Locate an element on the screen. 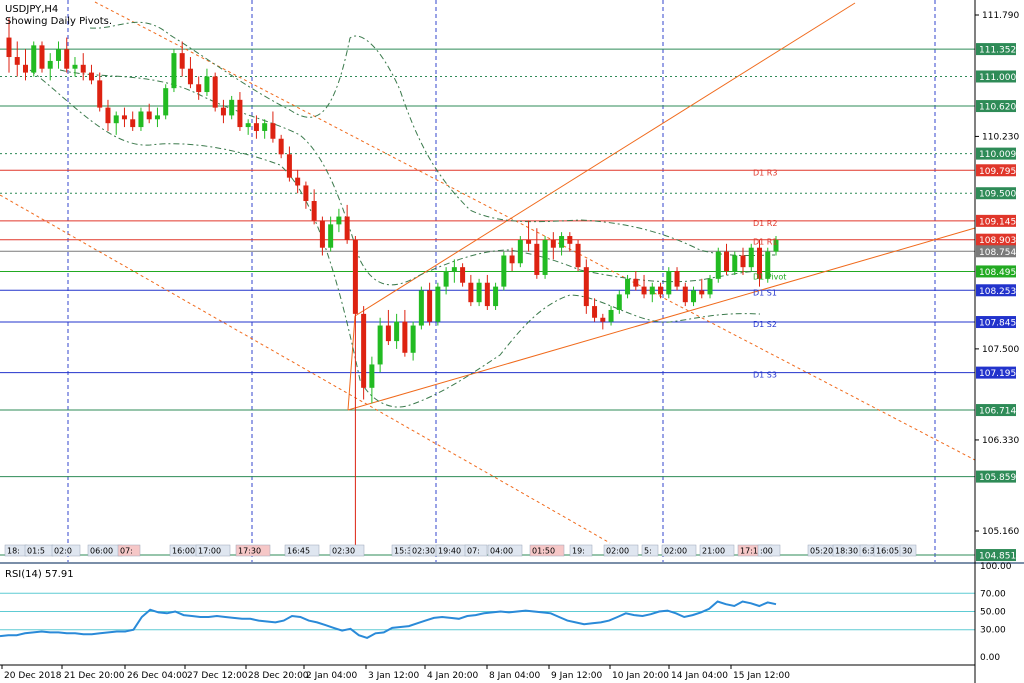 The image size is (1024, 683). price-tag: 109.500 is located at coordinates (996, 193).